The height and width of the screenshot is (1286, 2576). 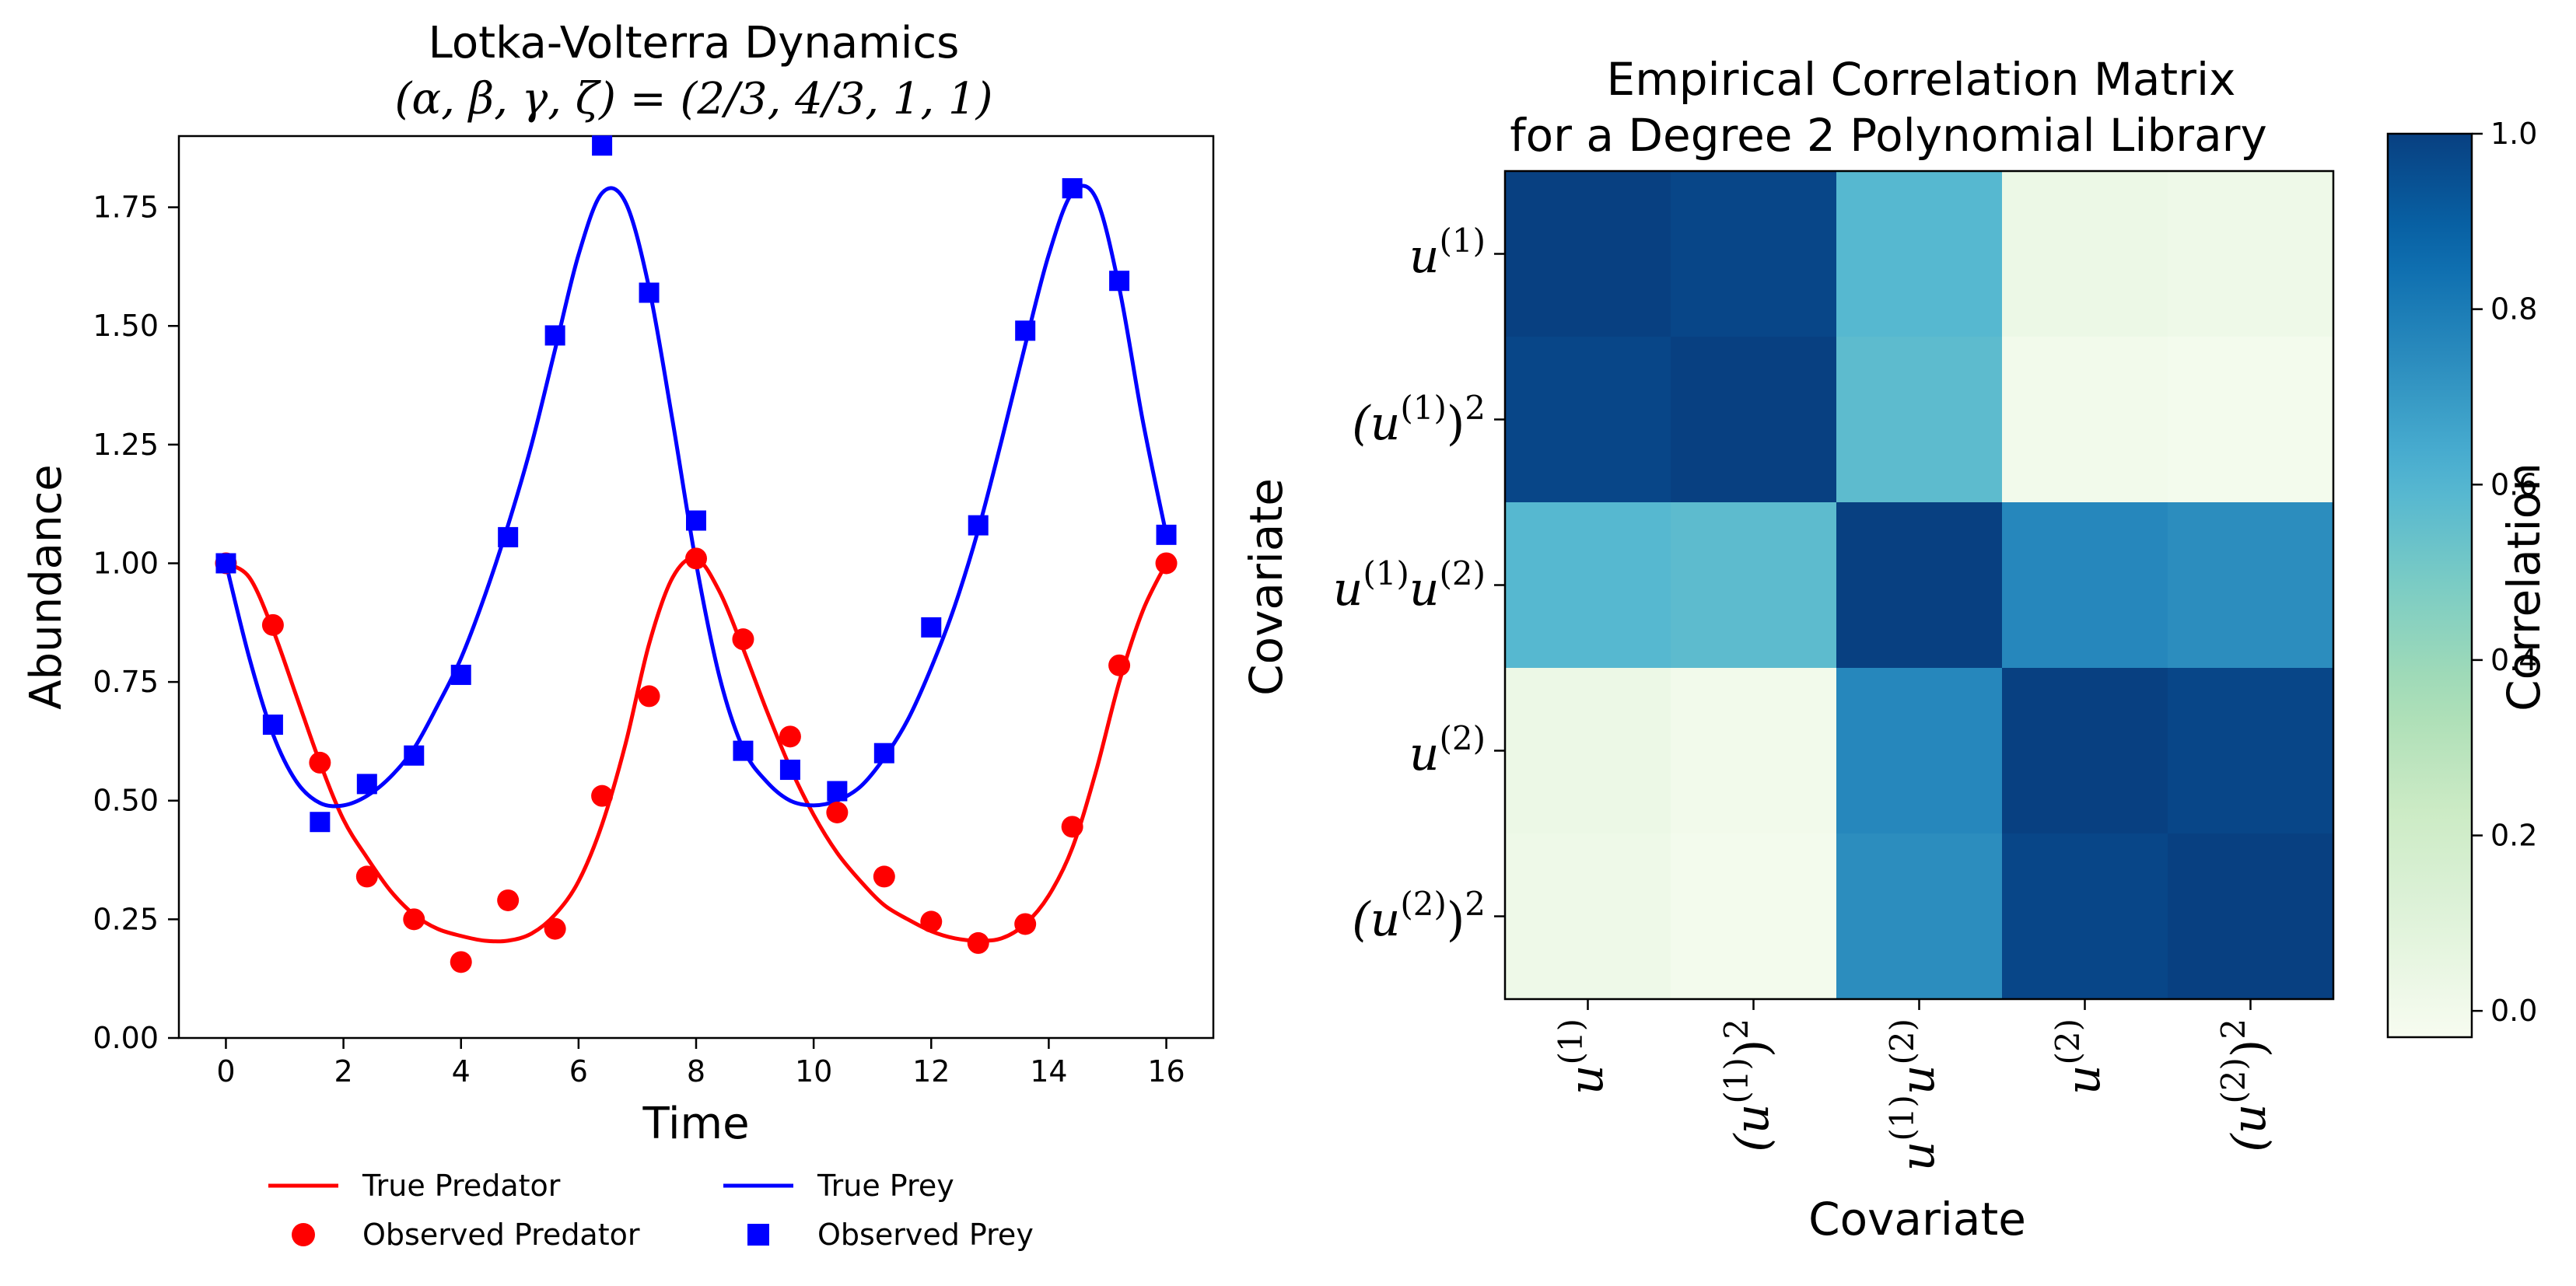 I want to click on lv-x-tick-label: 12, so click(x=931, y=1071).